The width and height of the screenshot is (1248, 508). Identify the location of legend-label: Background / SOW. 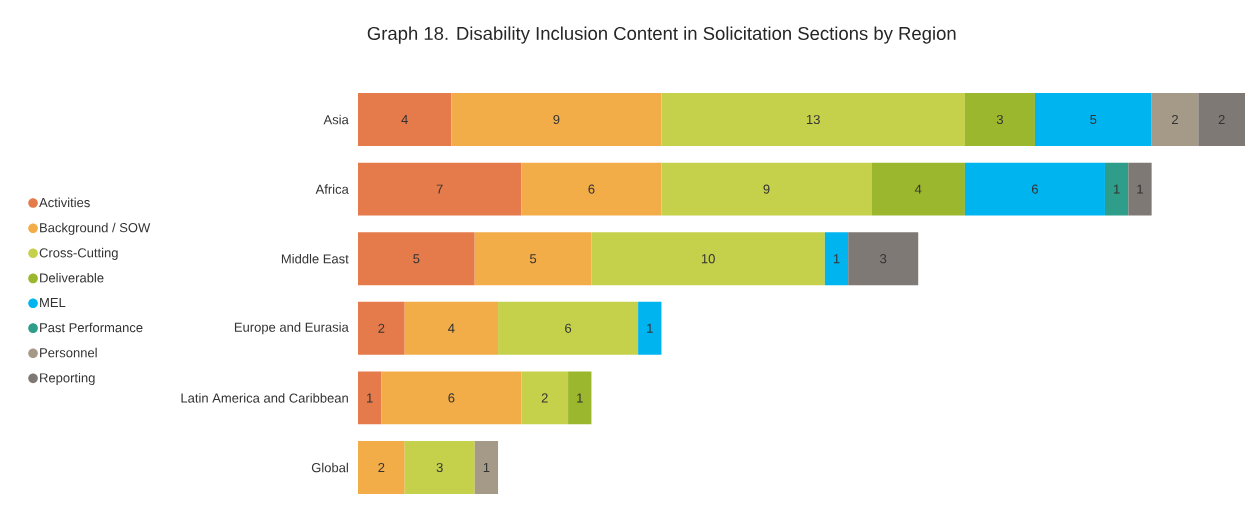
(95, 228).